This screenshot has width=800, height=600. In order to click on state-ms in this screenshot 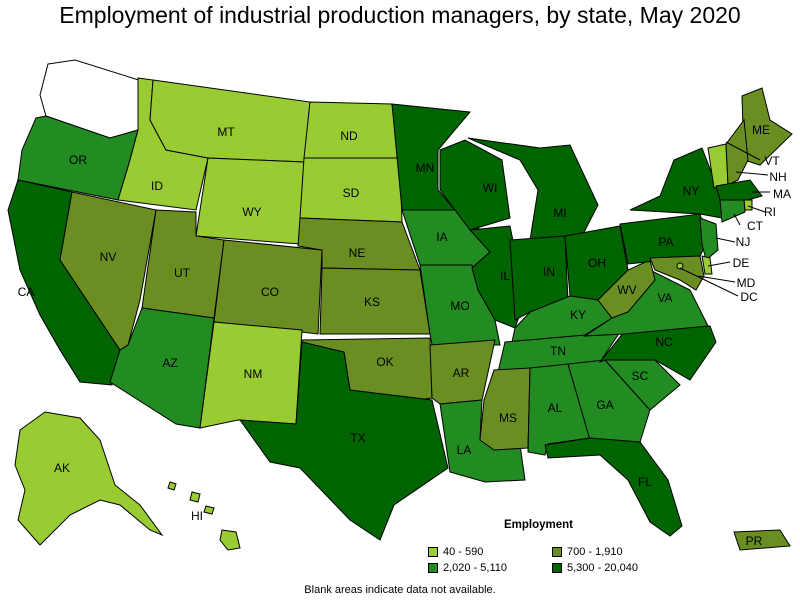, I will do `click(505, 409)`.